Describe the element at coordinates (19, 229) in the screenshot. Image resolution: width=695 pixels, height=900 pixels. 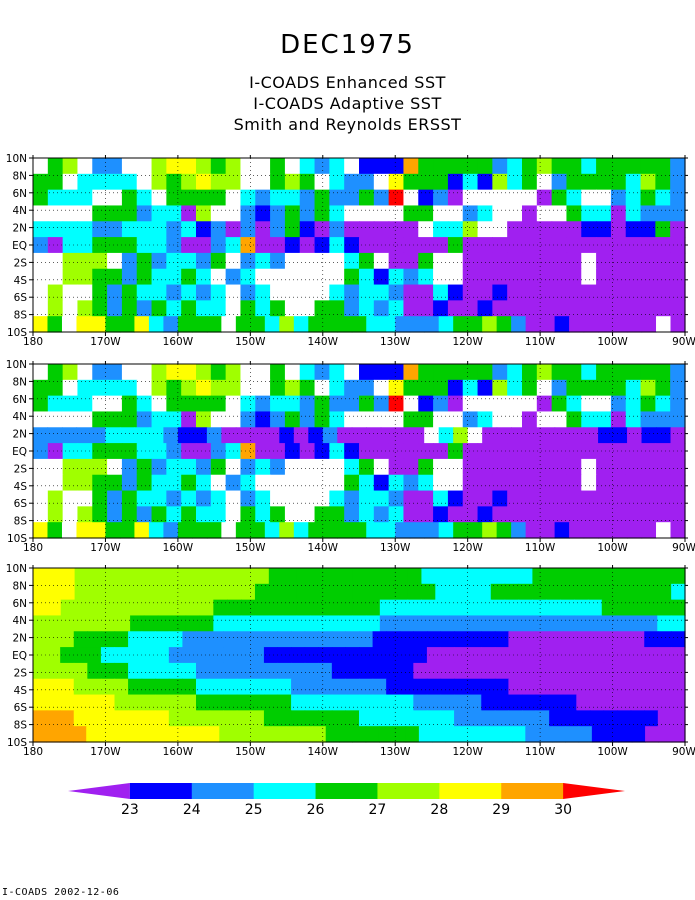
I see `y-tick-label: 2N` at that location.